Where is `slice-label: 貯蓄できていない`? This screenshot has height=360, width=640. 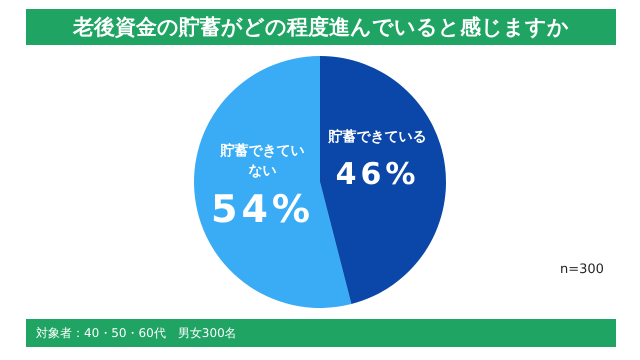 slice-label: 貯蓄できていない is located at coordinates (262, 162).